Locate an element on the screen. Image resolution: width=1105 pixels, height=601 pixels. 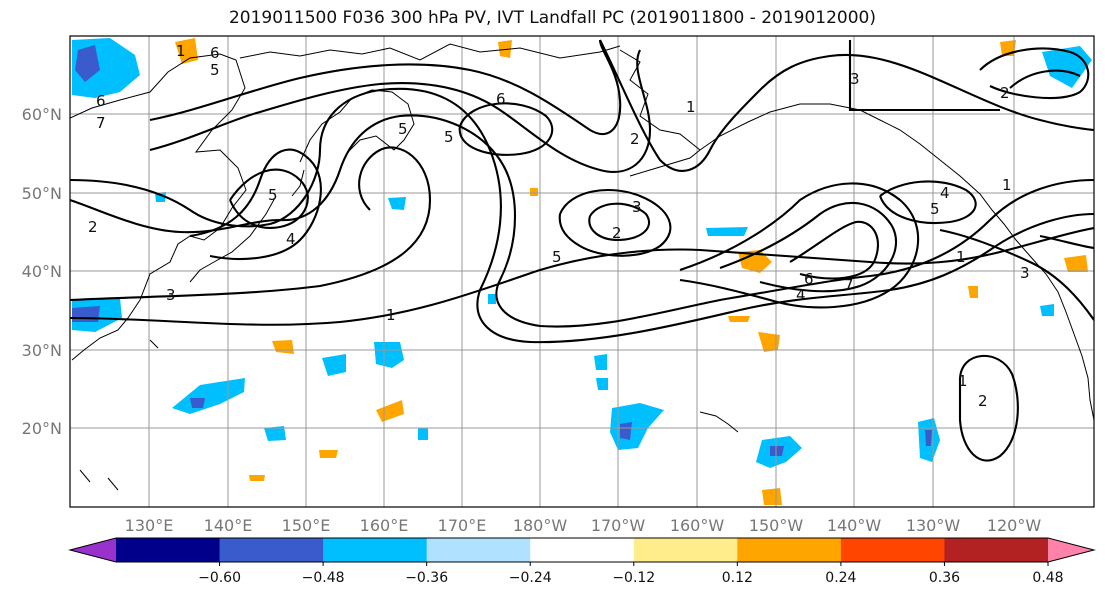
lat-label-50n: 50°N is located at coordinates (42, 193).